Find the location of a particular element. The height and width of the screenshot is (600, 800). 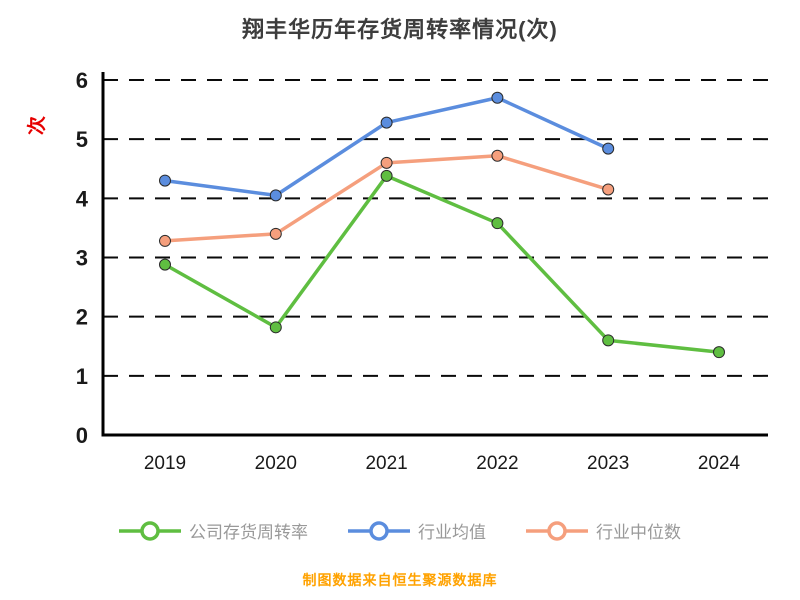

y-tick-label: 3 is located at coordinates (82, 258).